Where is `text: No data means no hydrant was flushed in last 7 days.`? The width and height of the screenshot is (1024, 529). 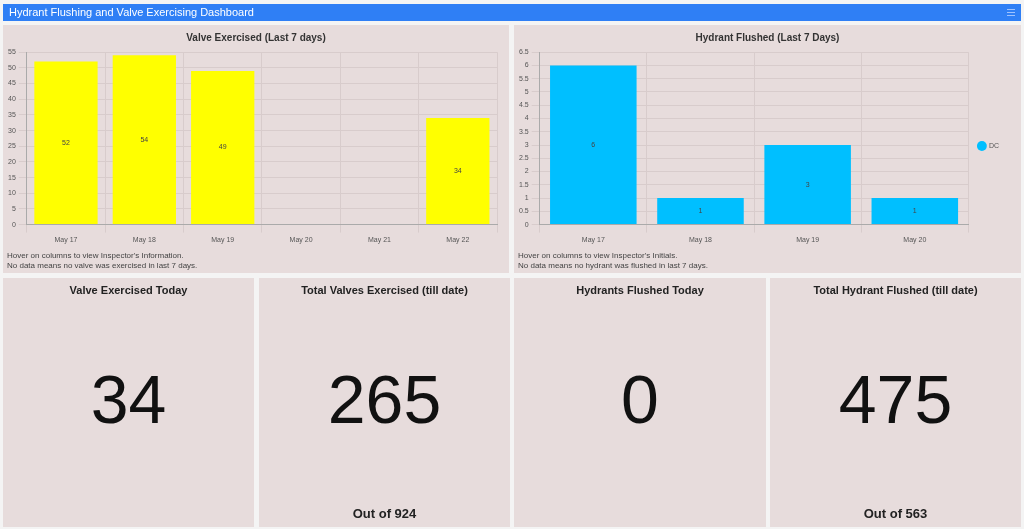 text: No data means no hydrant was flushed in last 7 days. is located at coordinates (613, 265).